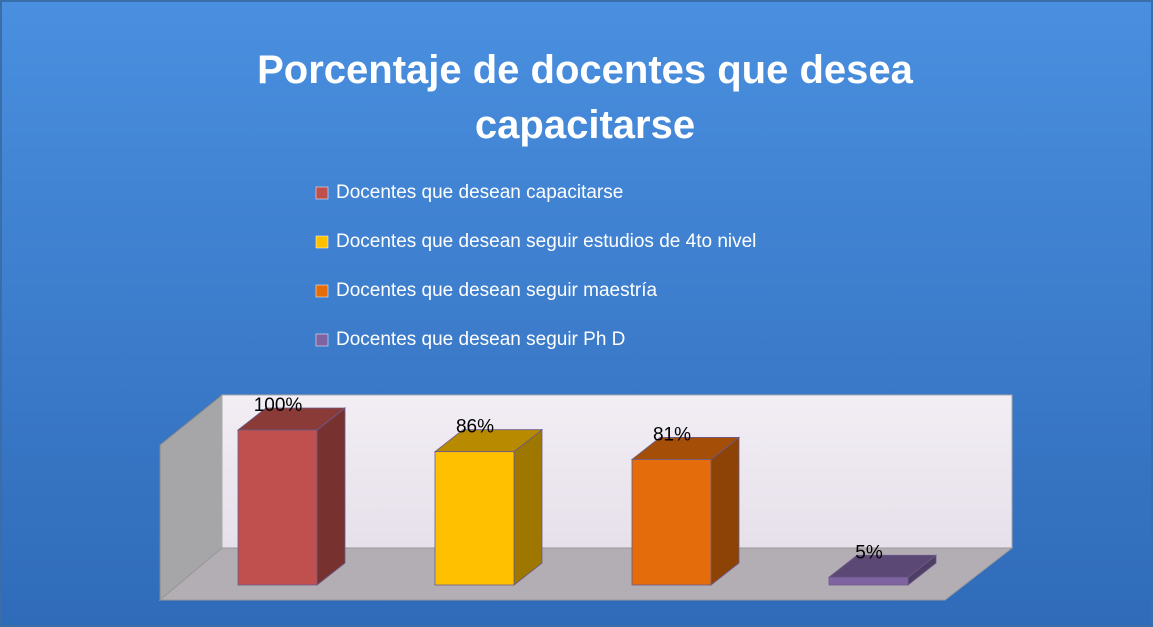 Image resolution: width=1153 pixels, height=627 pixels. Describe the element at coordinates (586, 574) in the screenshot. I see `floor` at that location.